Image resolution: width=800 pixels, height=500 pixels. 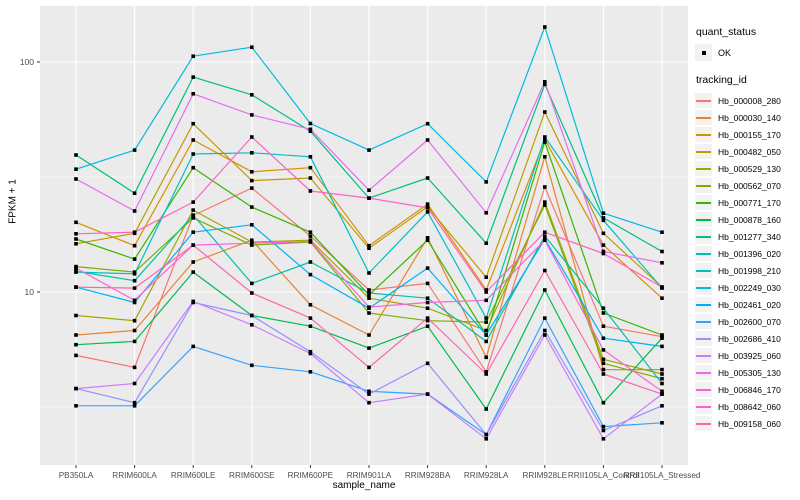 I want to click on legend-item-label: Hb_000529_130, so click(x=749, y=168).